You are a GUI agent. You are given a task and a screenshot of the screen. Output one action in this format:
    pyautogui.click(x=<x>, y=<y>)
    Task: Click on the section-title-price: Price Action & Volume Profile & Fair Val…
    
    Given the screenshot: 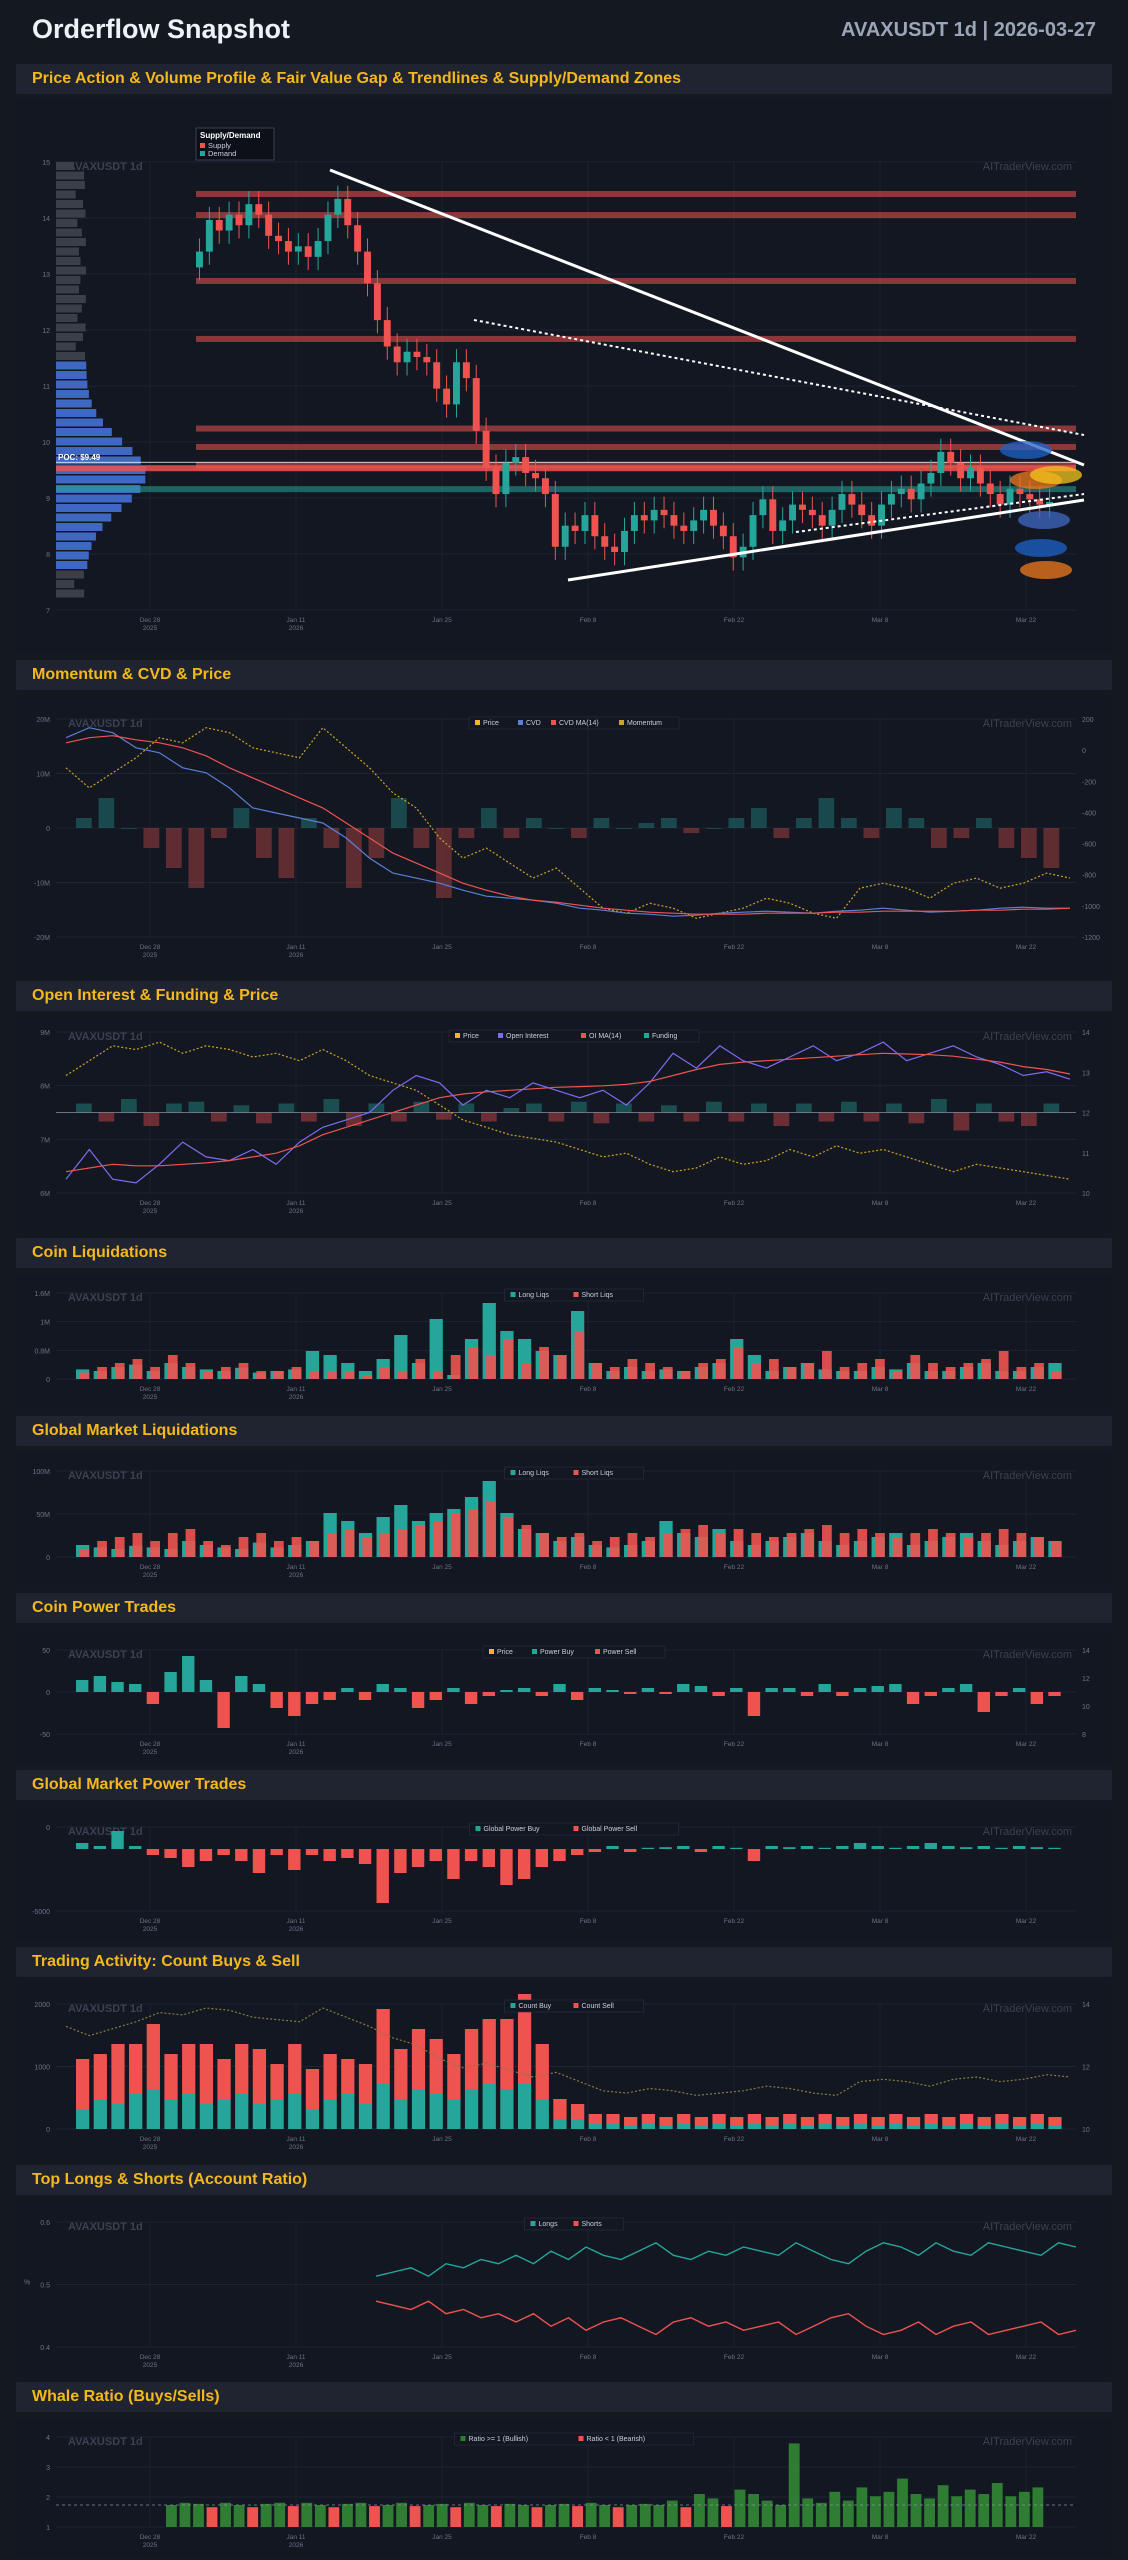 What is the action you would take?
    pyautogui.click(x=357, y=78)
    